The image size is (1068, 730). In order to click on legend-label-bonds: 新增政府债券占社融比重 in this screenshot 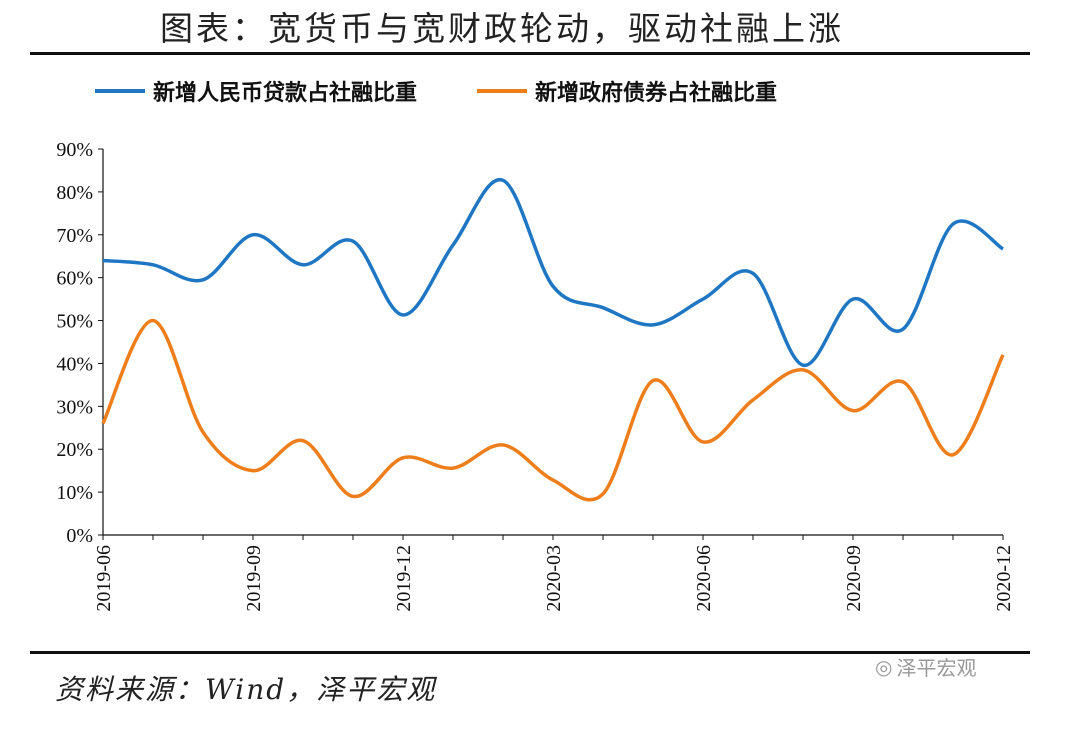, I will do `click(656, 93)`.